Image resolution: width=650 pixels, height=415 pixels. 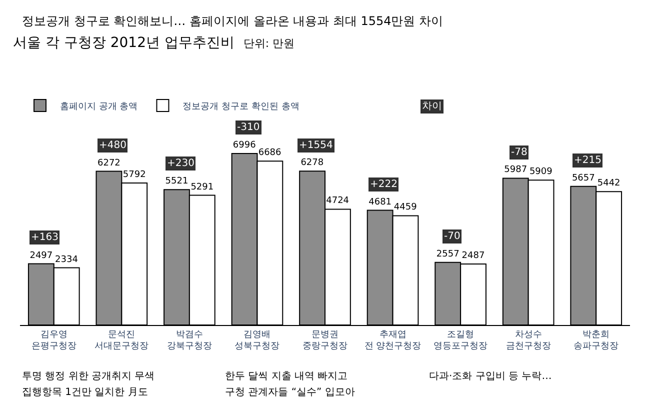 I want to click on data-label: 6272, so click(x=109, y=163).